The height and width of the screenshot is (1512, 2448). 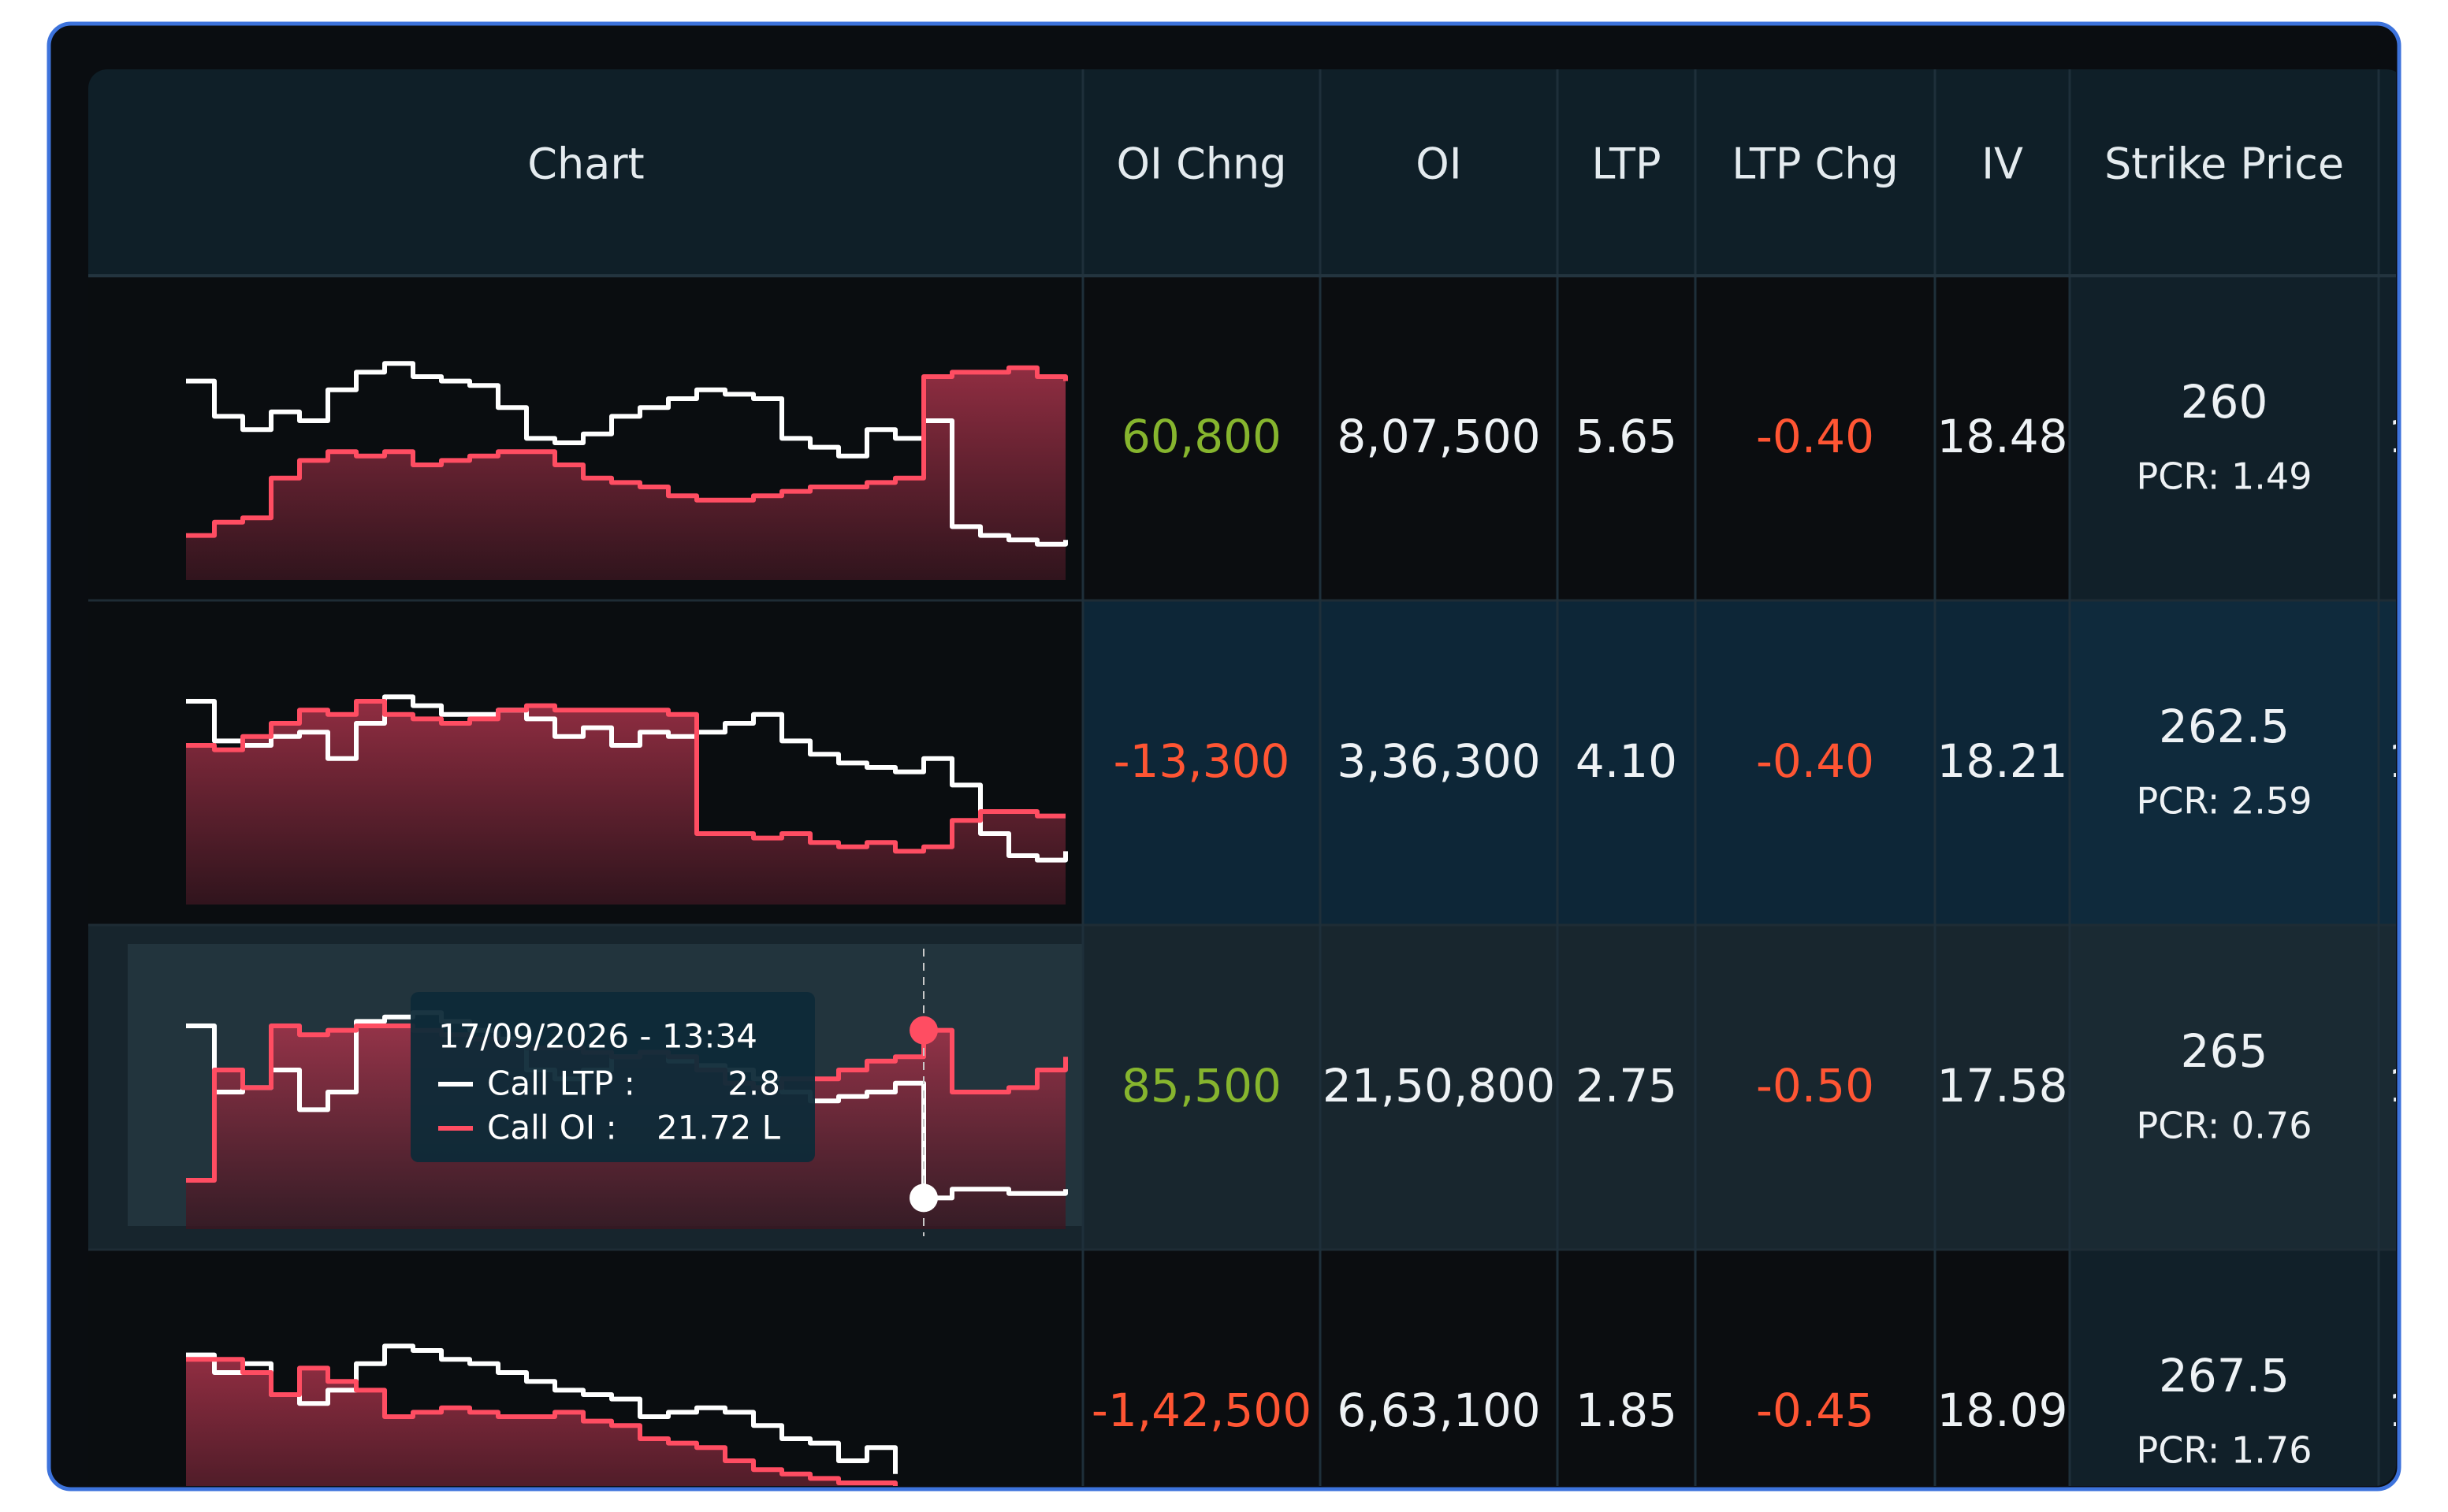 What do you see at coordinates (2224, 476) in the screenshot?
I see `pcr: PCR: 1.49` at bounding box center [2224, 476].